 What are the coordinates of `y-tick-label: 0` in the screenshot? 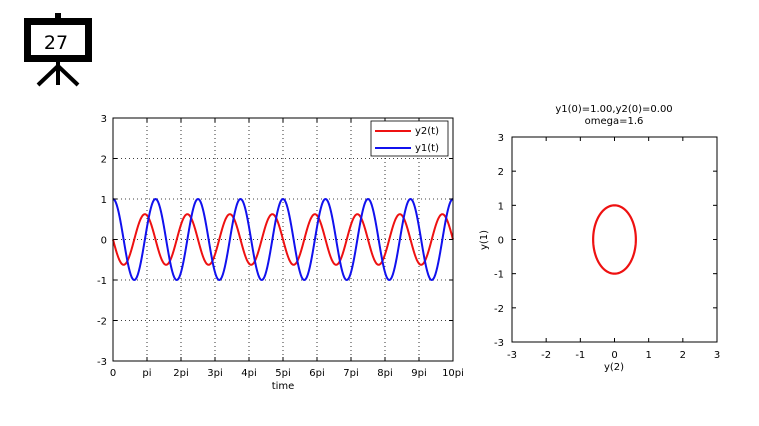 It's located at (104, 241).